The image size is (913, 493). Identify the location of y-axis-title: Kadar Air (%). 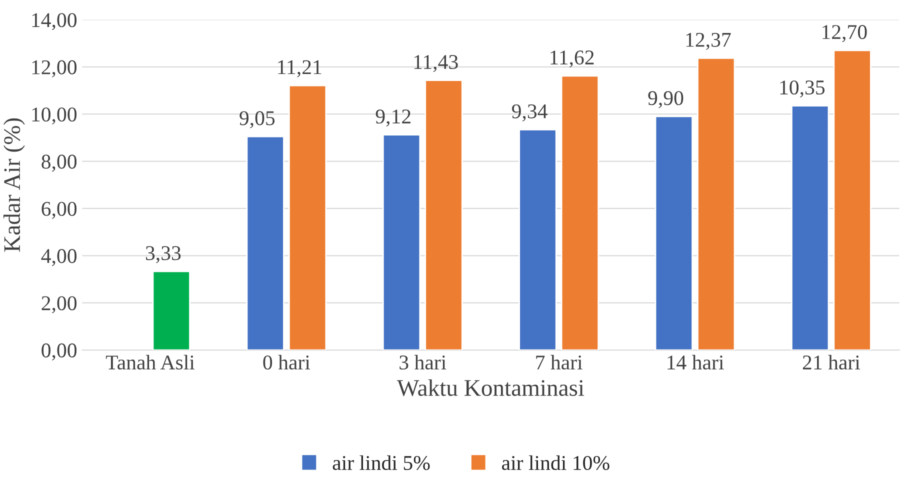
(14, 185).